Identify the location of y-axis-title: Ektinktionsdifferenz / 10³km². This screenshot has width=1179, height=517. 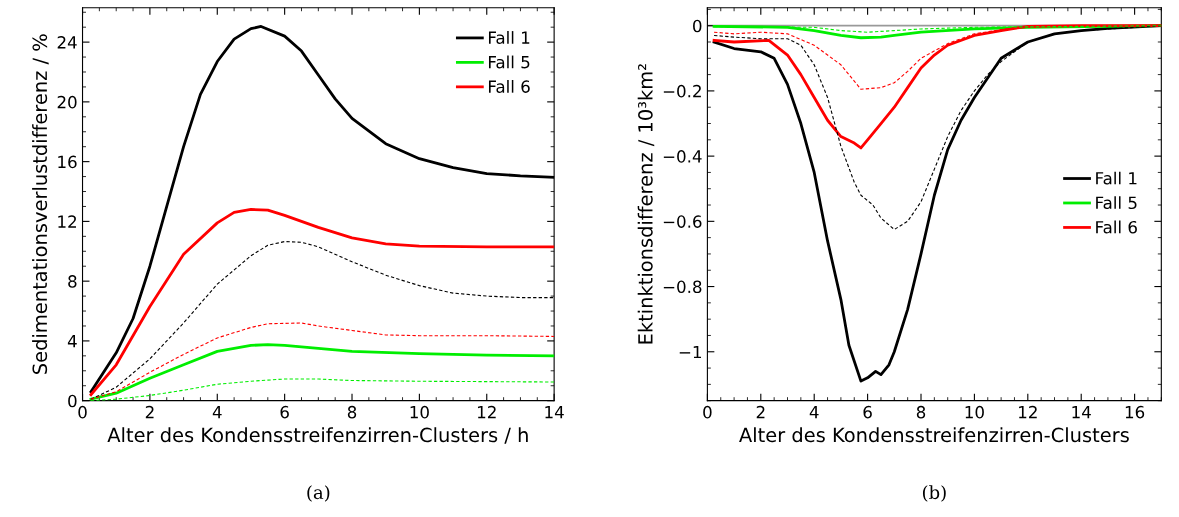
(646, 204).